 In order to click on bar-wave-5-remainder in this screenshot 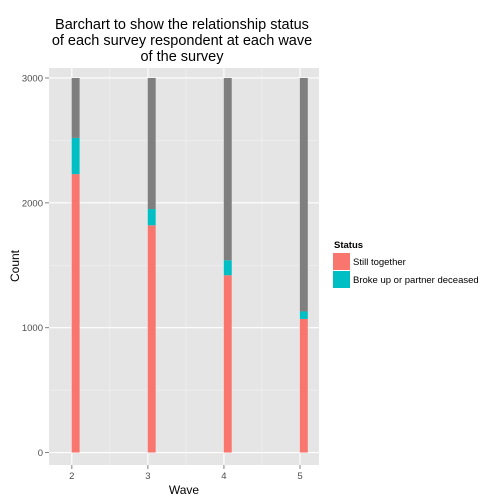, I will do `click(303, 194)`.